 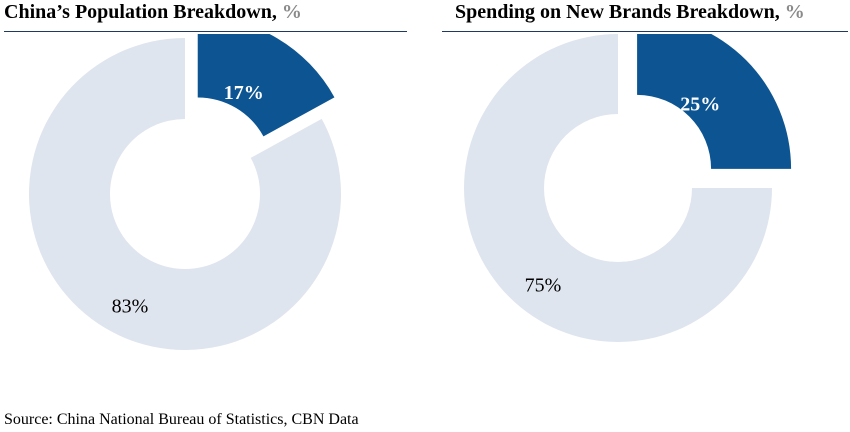 I want to click on chart-2-value-label-1: 25%, so click(x=700, y=104).